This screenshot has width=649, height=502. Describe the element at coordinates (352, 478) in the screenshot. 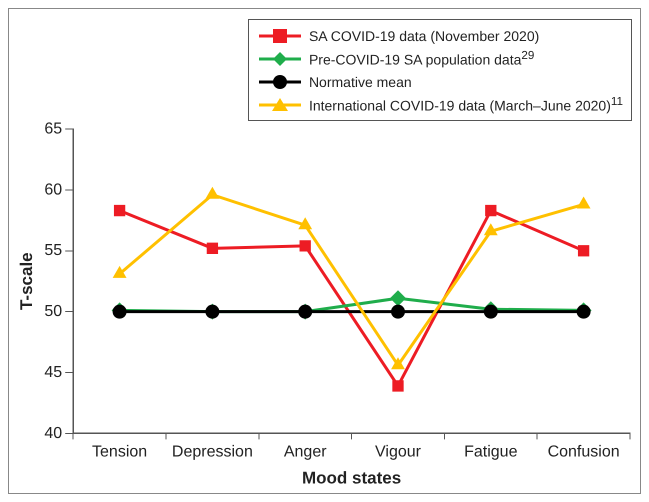

I see `x-axis-title: Mood states` at that location.